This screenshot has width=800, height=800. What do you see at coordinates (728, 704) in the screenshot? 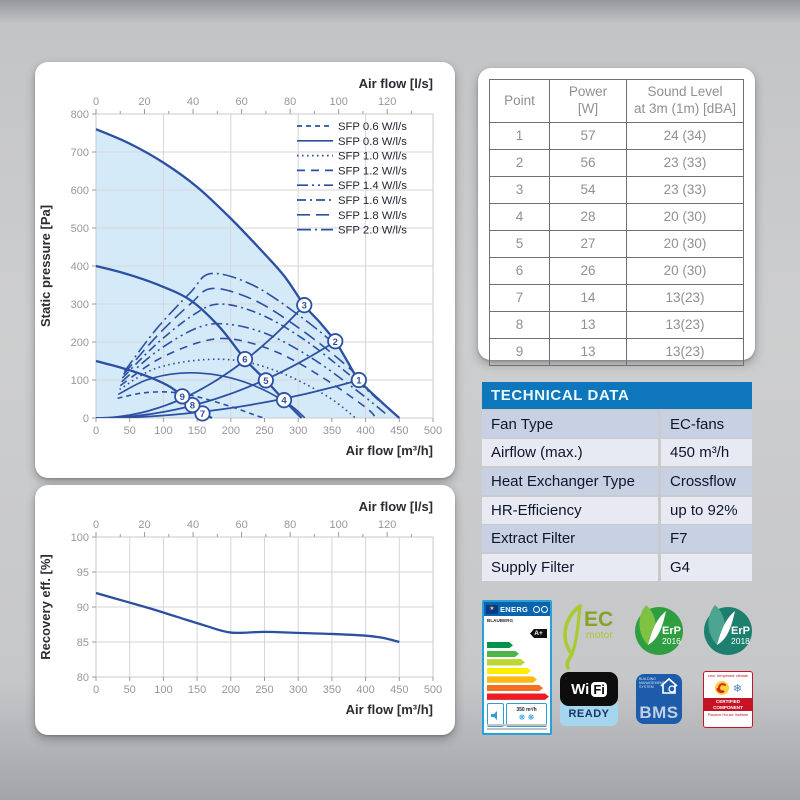
I see `certified-component-band: CERTIFIED COMPONENT` at bounding box center [728, 704].